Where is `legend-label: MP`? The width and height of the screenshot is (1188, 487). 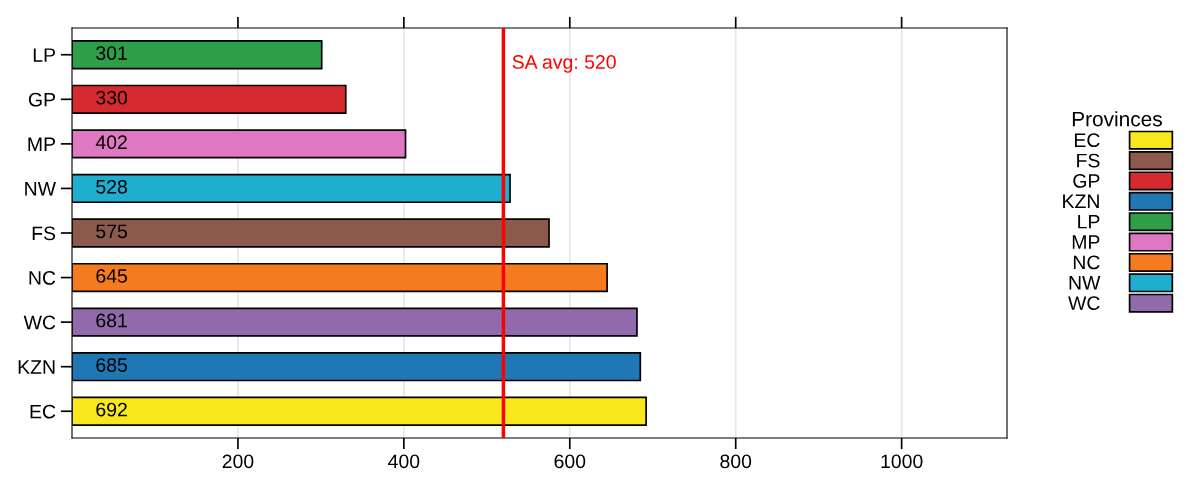
legend-label: MP is located at coordinates (1086, 242).